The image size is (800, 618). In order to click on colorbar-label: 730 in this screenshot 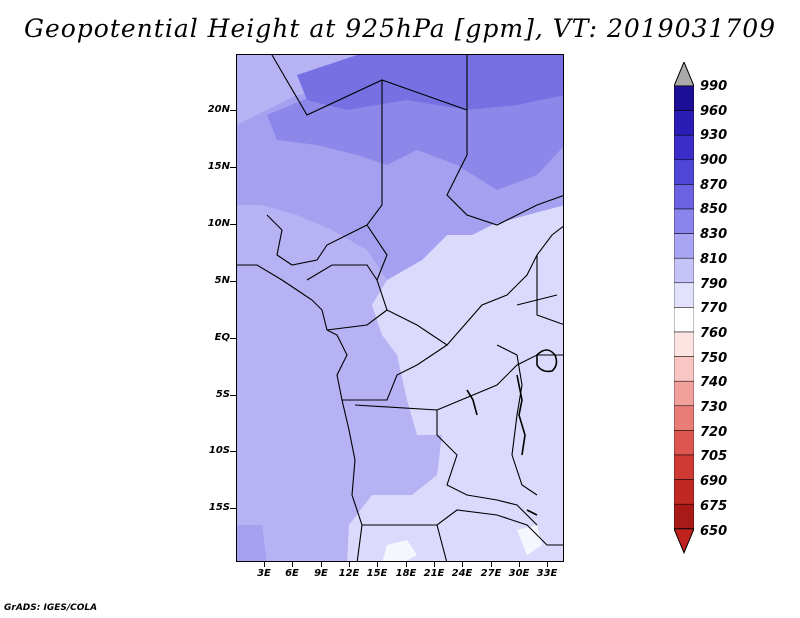, I will do `click(714, 407)`.